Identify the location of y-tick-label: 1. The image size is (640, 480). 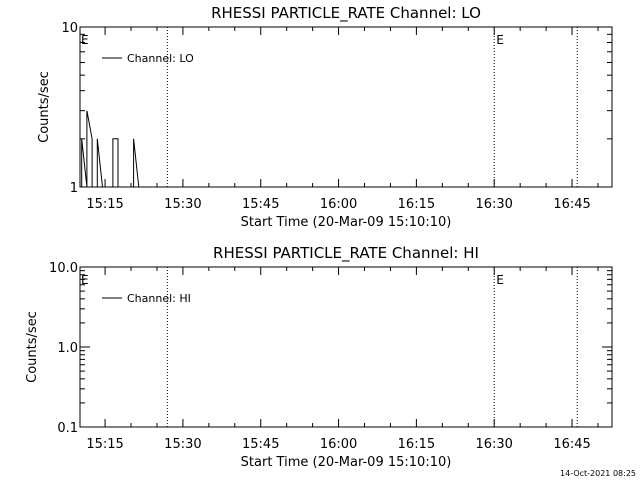
(74, 188).